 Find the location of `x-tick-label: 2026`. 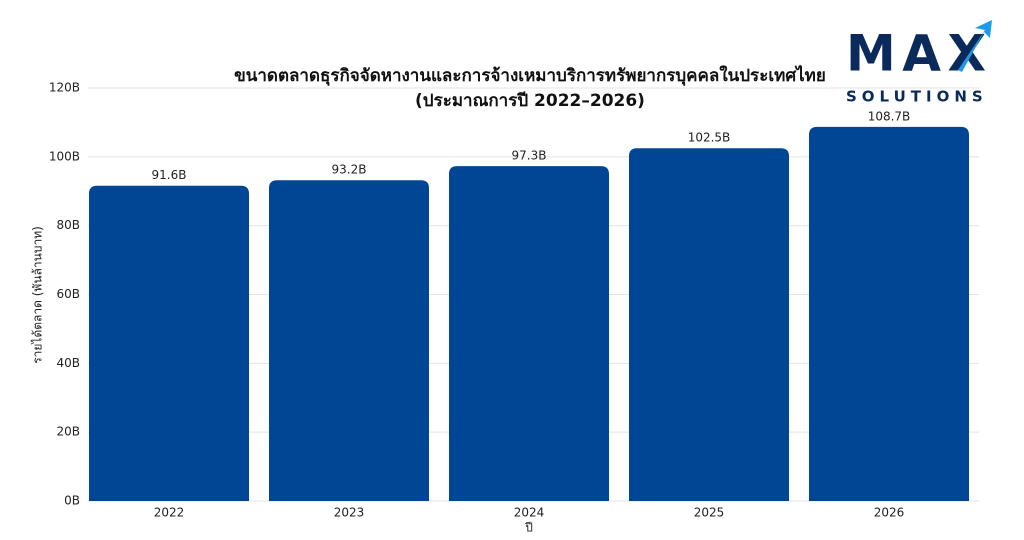

x-tick-label: 2026 is located at coordinates (889, 513).